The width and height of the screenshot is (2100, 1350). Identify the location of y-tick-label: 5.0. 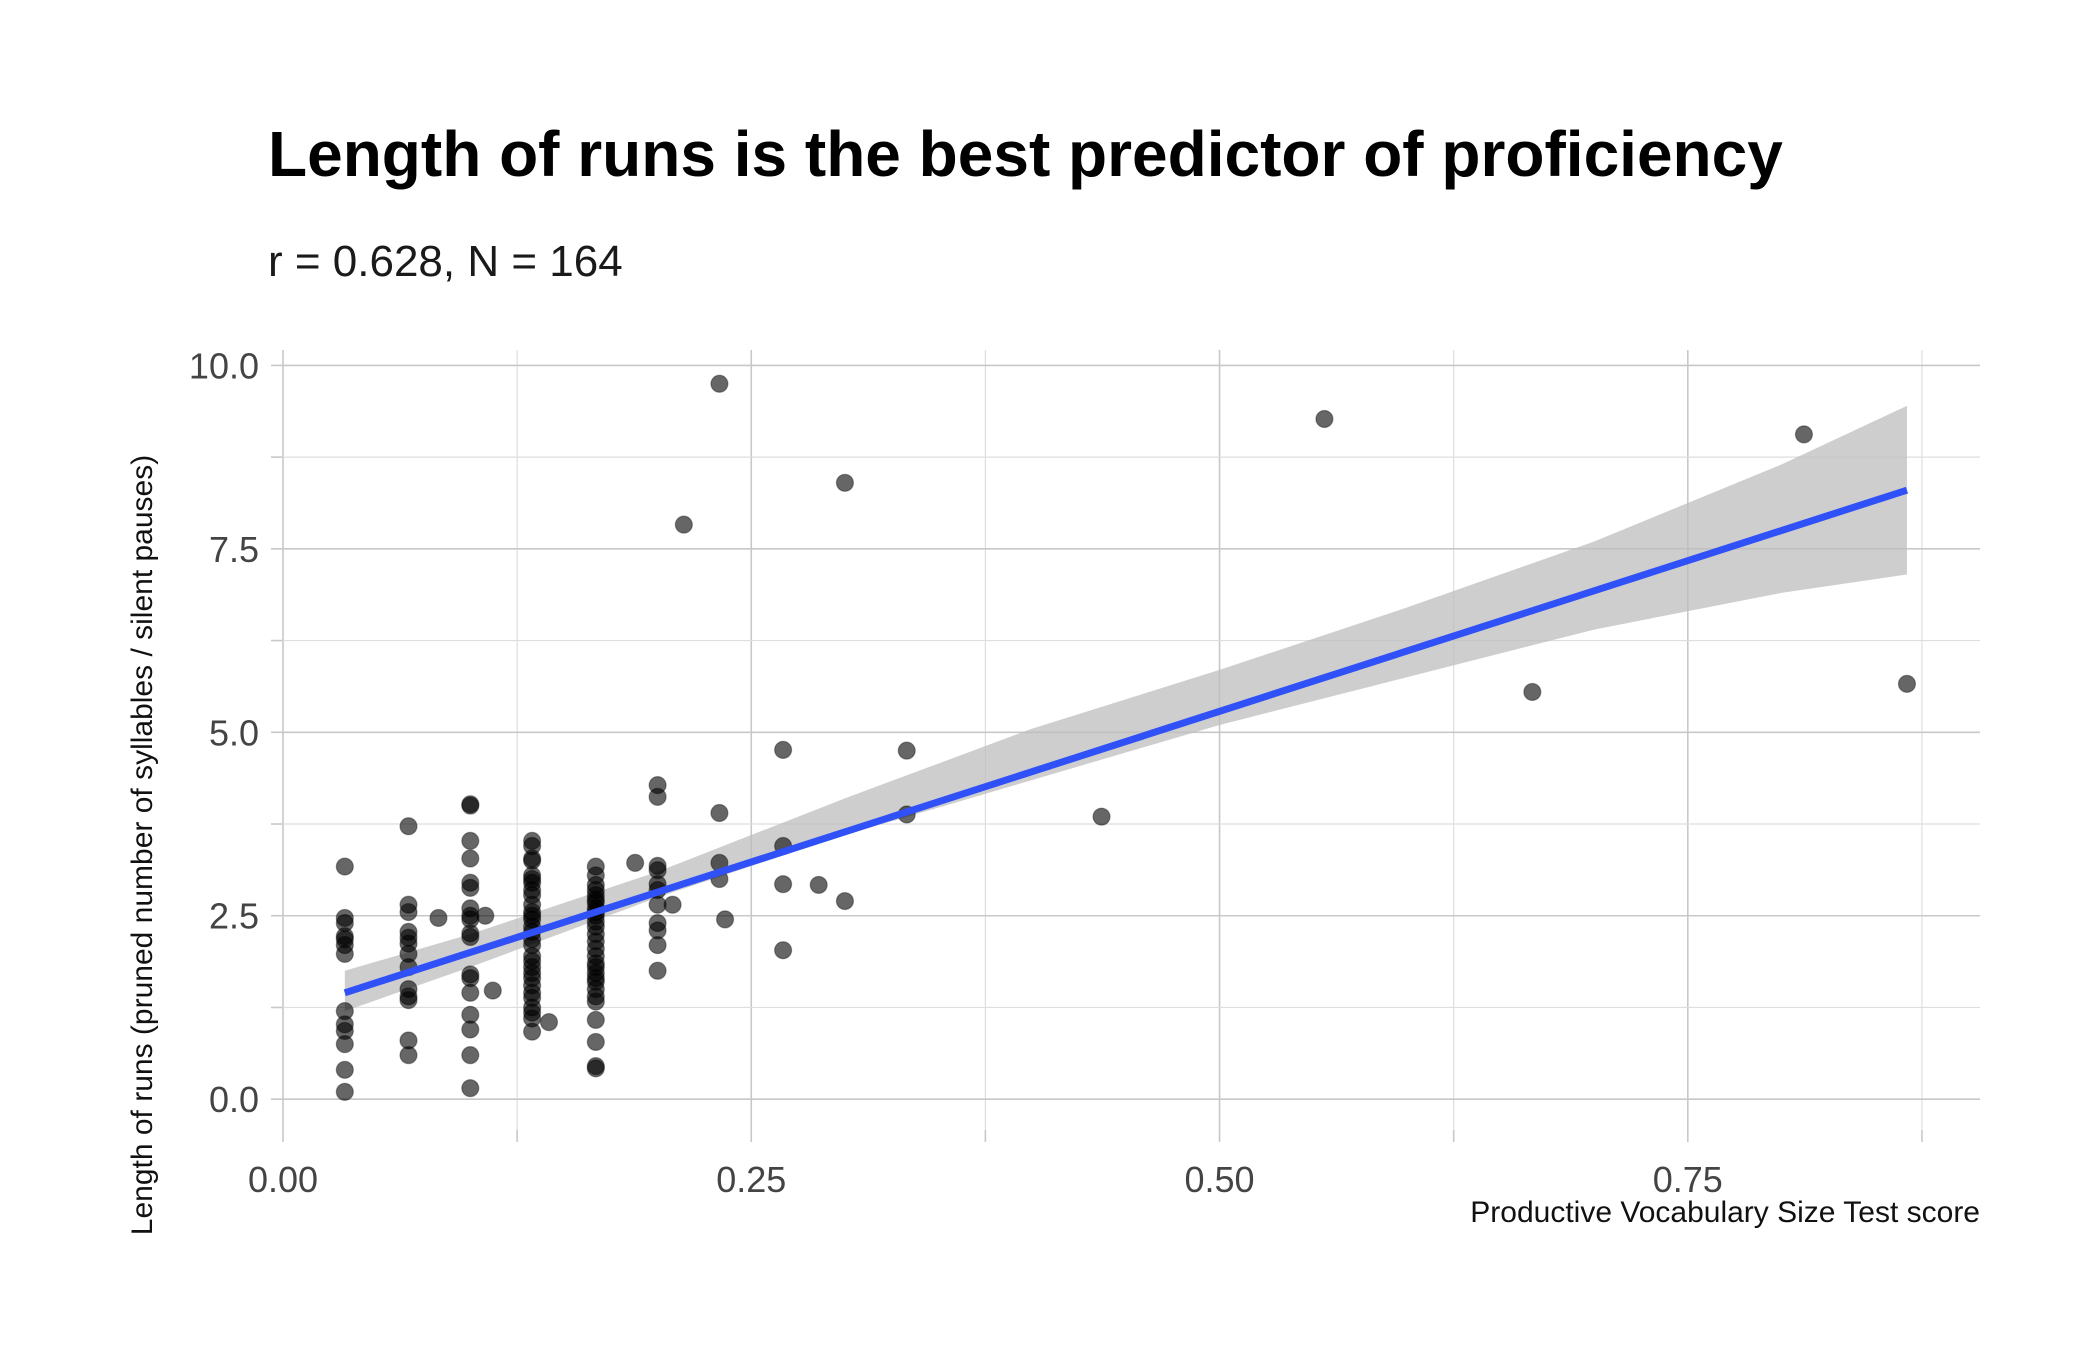
(234, 732).